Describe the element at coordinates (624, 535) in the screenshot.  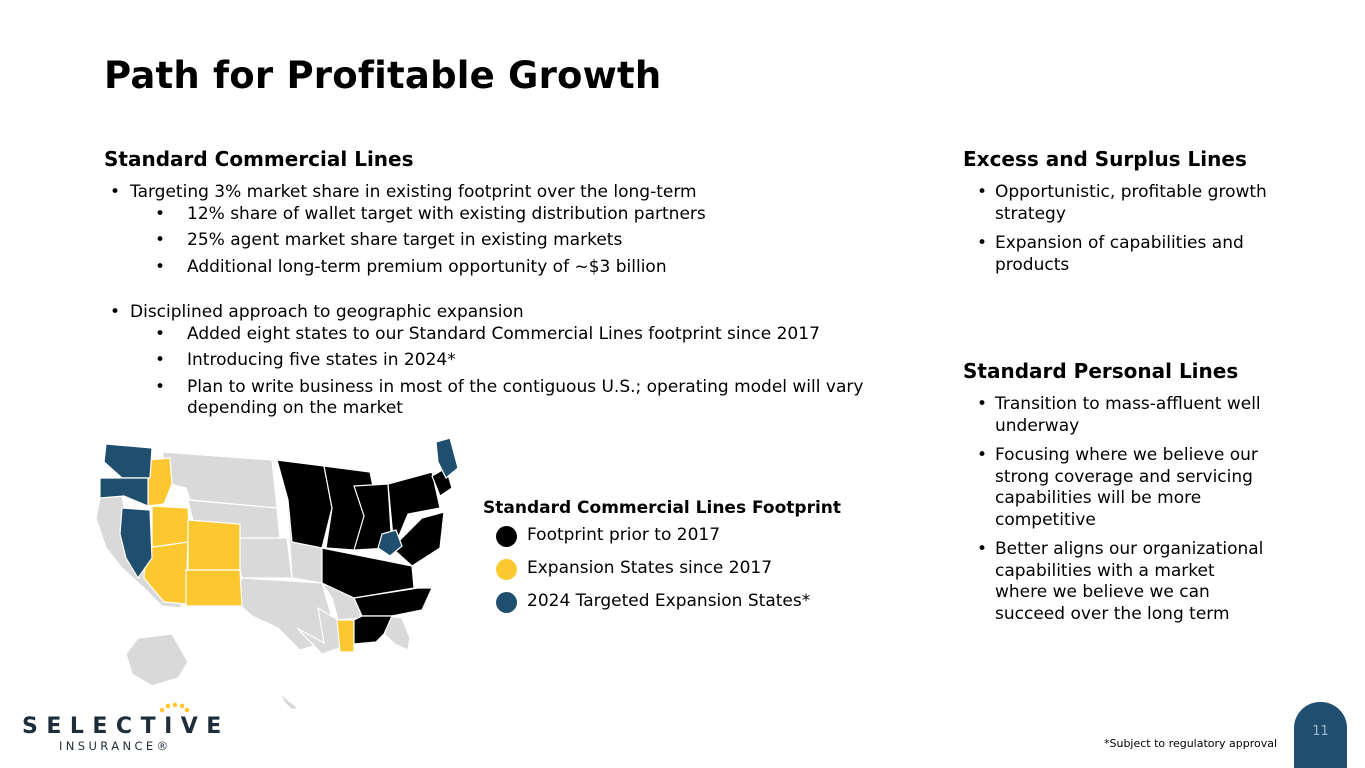
I see `legend-label: Footprint prior to 2017` at that location.